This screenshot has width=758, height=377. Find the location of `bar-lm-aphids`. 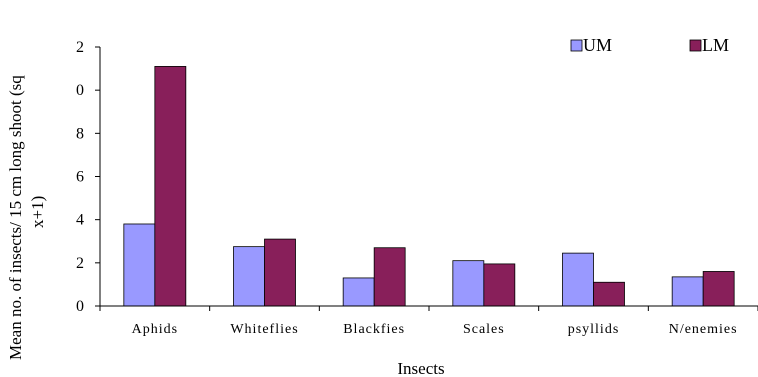

bar-lm-aphids is located at coordinates (170, 186).